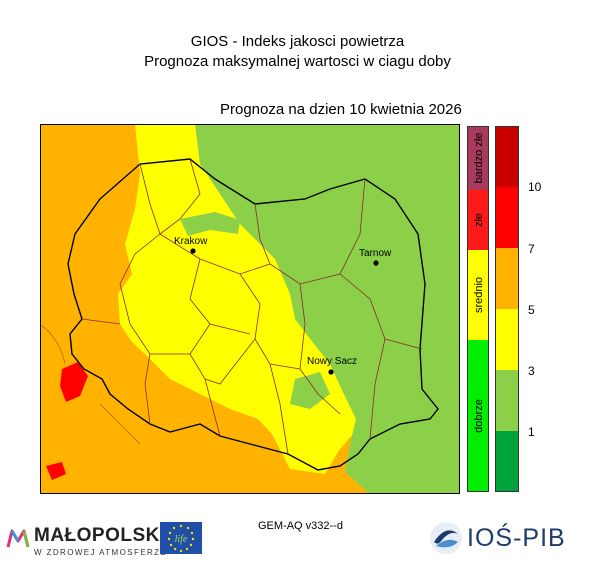  I want to click on eu-life-logo-text: life, so click(181, 539).